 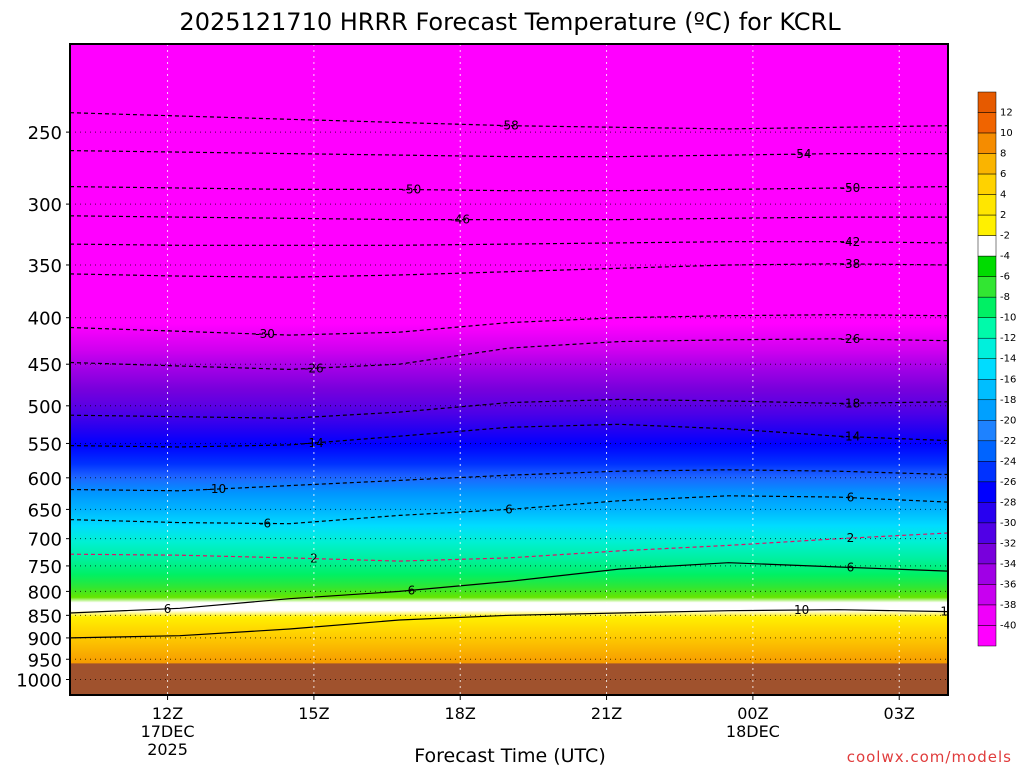 I want to click on y-tick-label: 250, so click(x=45, y=133).